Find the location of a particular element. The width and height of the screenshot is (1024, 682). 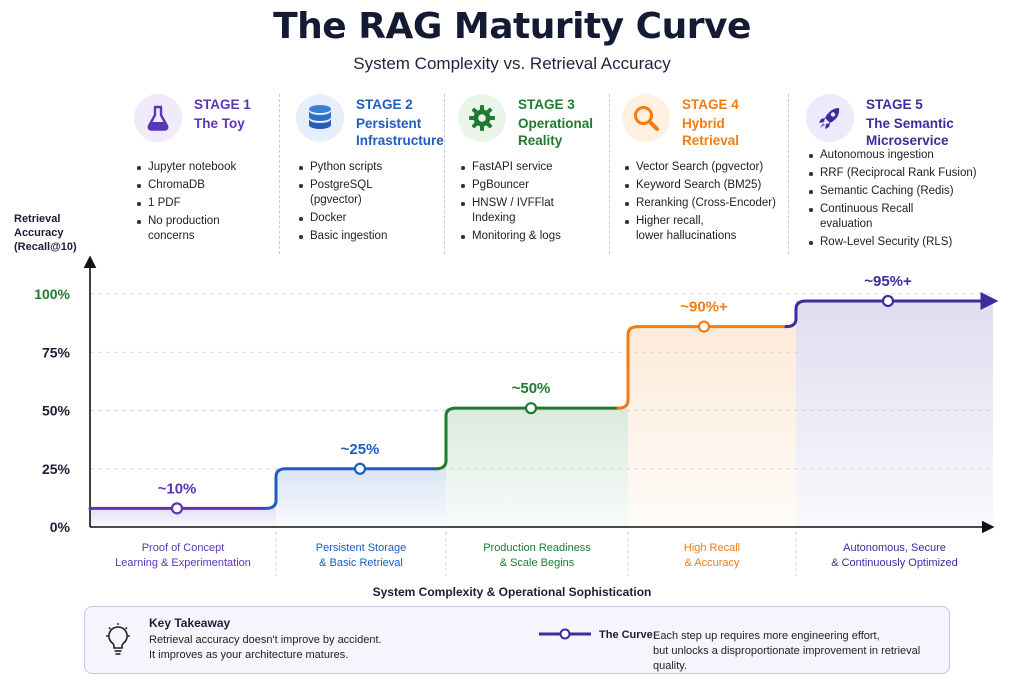

gear-icon is located at coordinates (482, 118).